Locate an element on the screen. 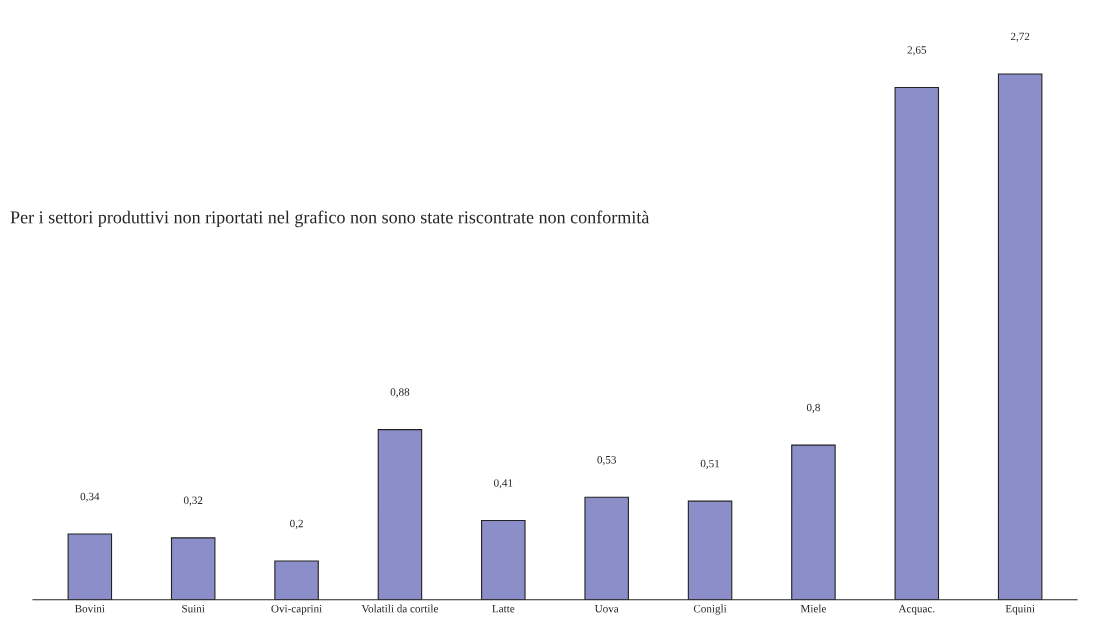  x-tick-label: Ovi-caprini is located at coordinates (296, 609).